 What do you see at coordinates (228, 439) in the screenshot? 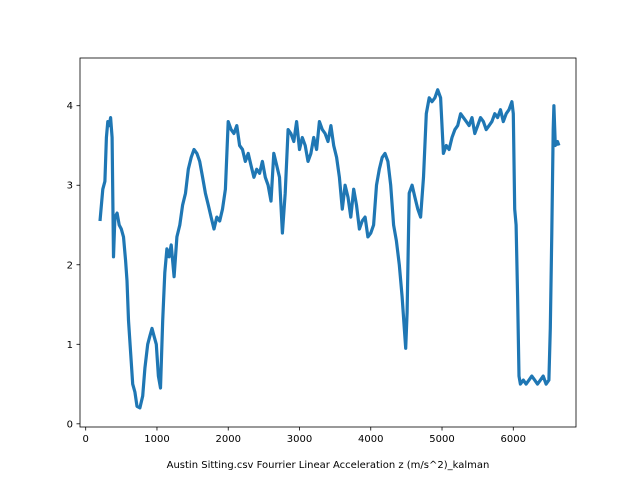
I see `x-tick-label: 2000` at bounding box center [228, 439].